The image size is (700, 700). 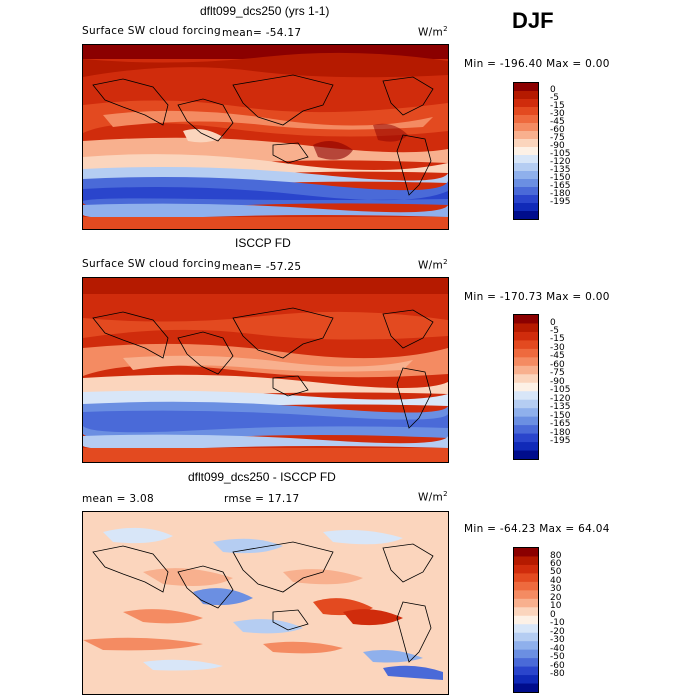 I want to click on colorbar-tick-label: -150, so click(x=560, y=415).